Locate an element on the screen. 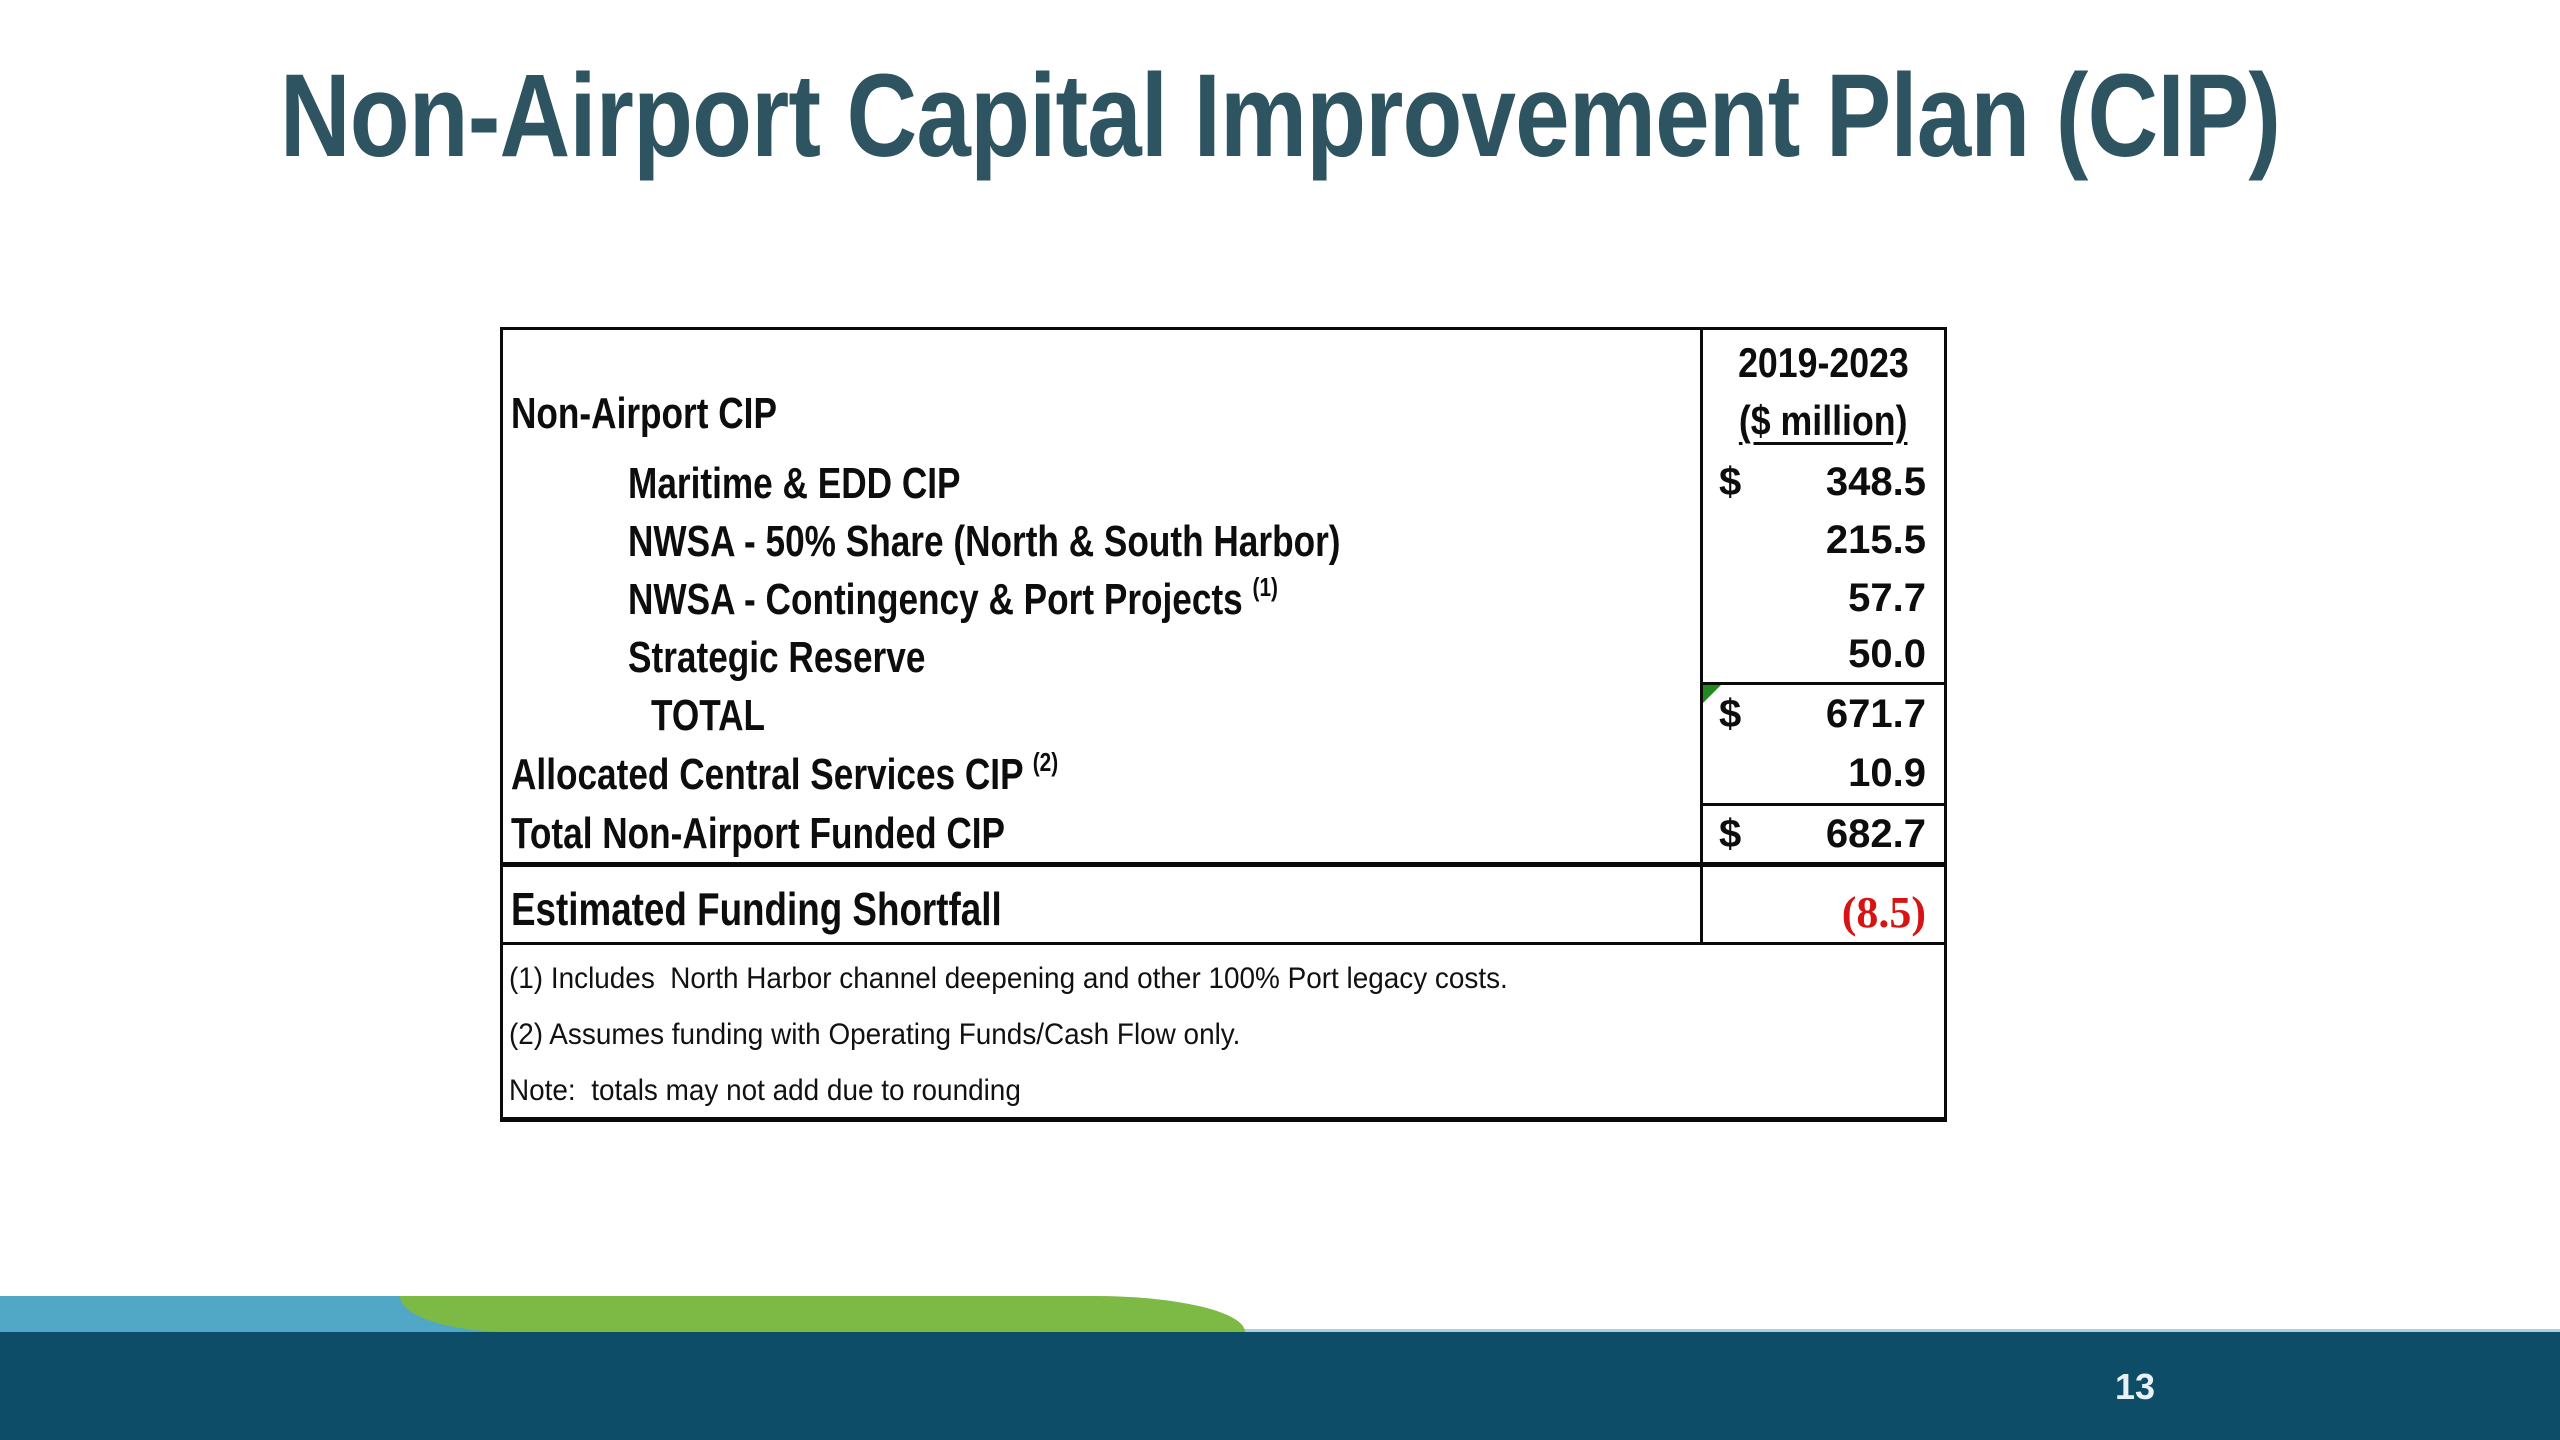 This screenshot has width=2560, height=1440. table-header-row: Non-Airport CIP 2019-2023 ($ million) is located at coordinates (1223, 391).